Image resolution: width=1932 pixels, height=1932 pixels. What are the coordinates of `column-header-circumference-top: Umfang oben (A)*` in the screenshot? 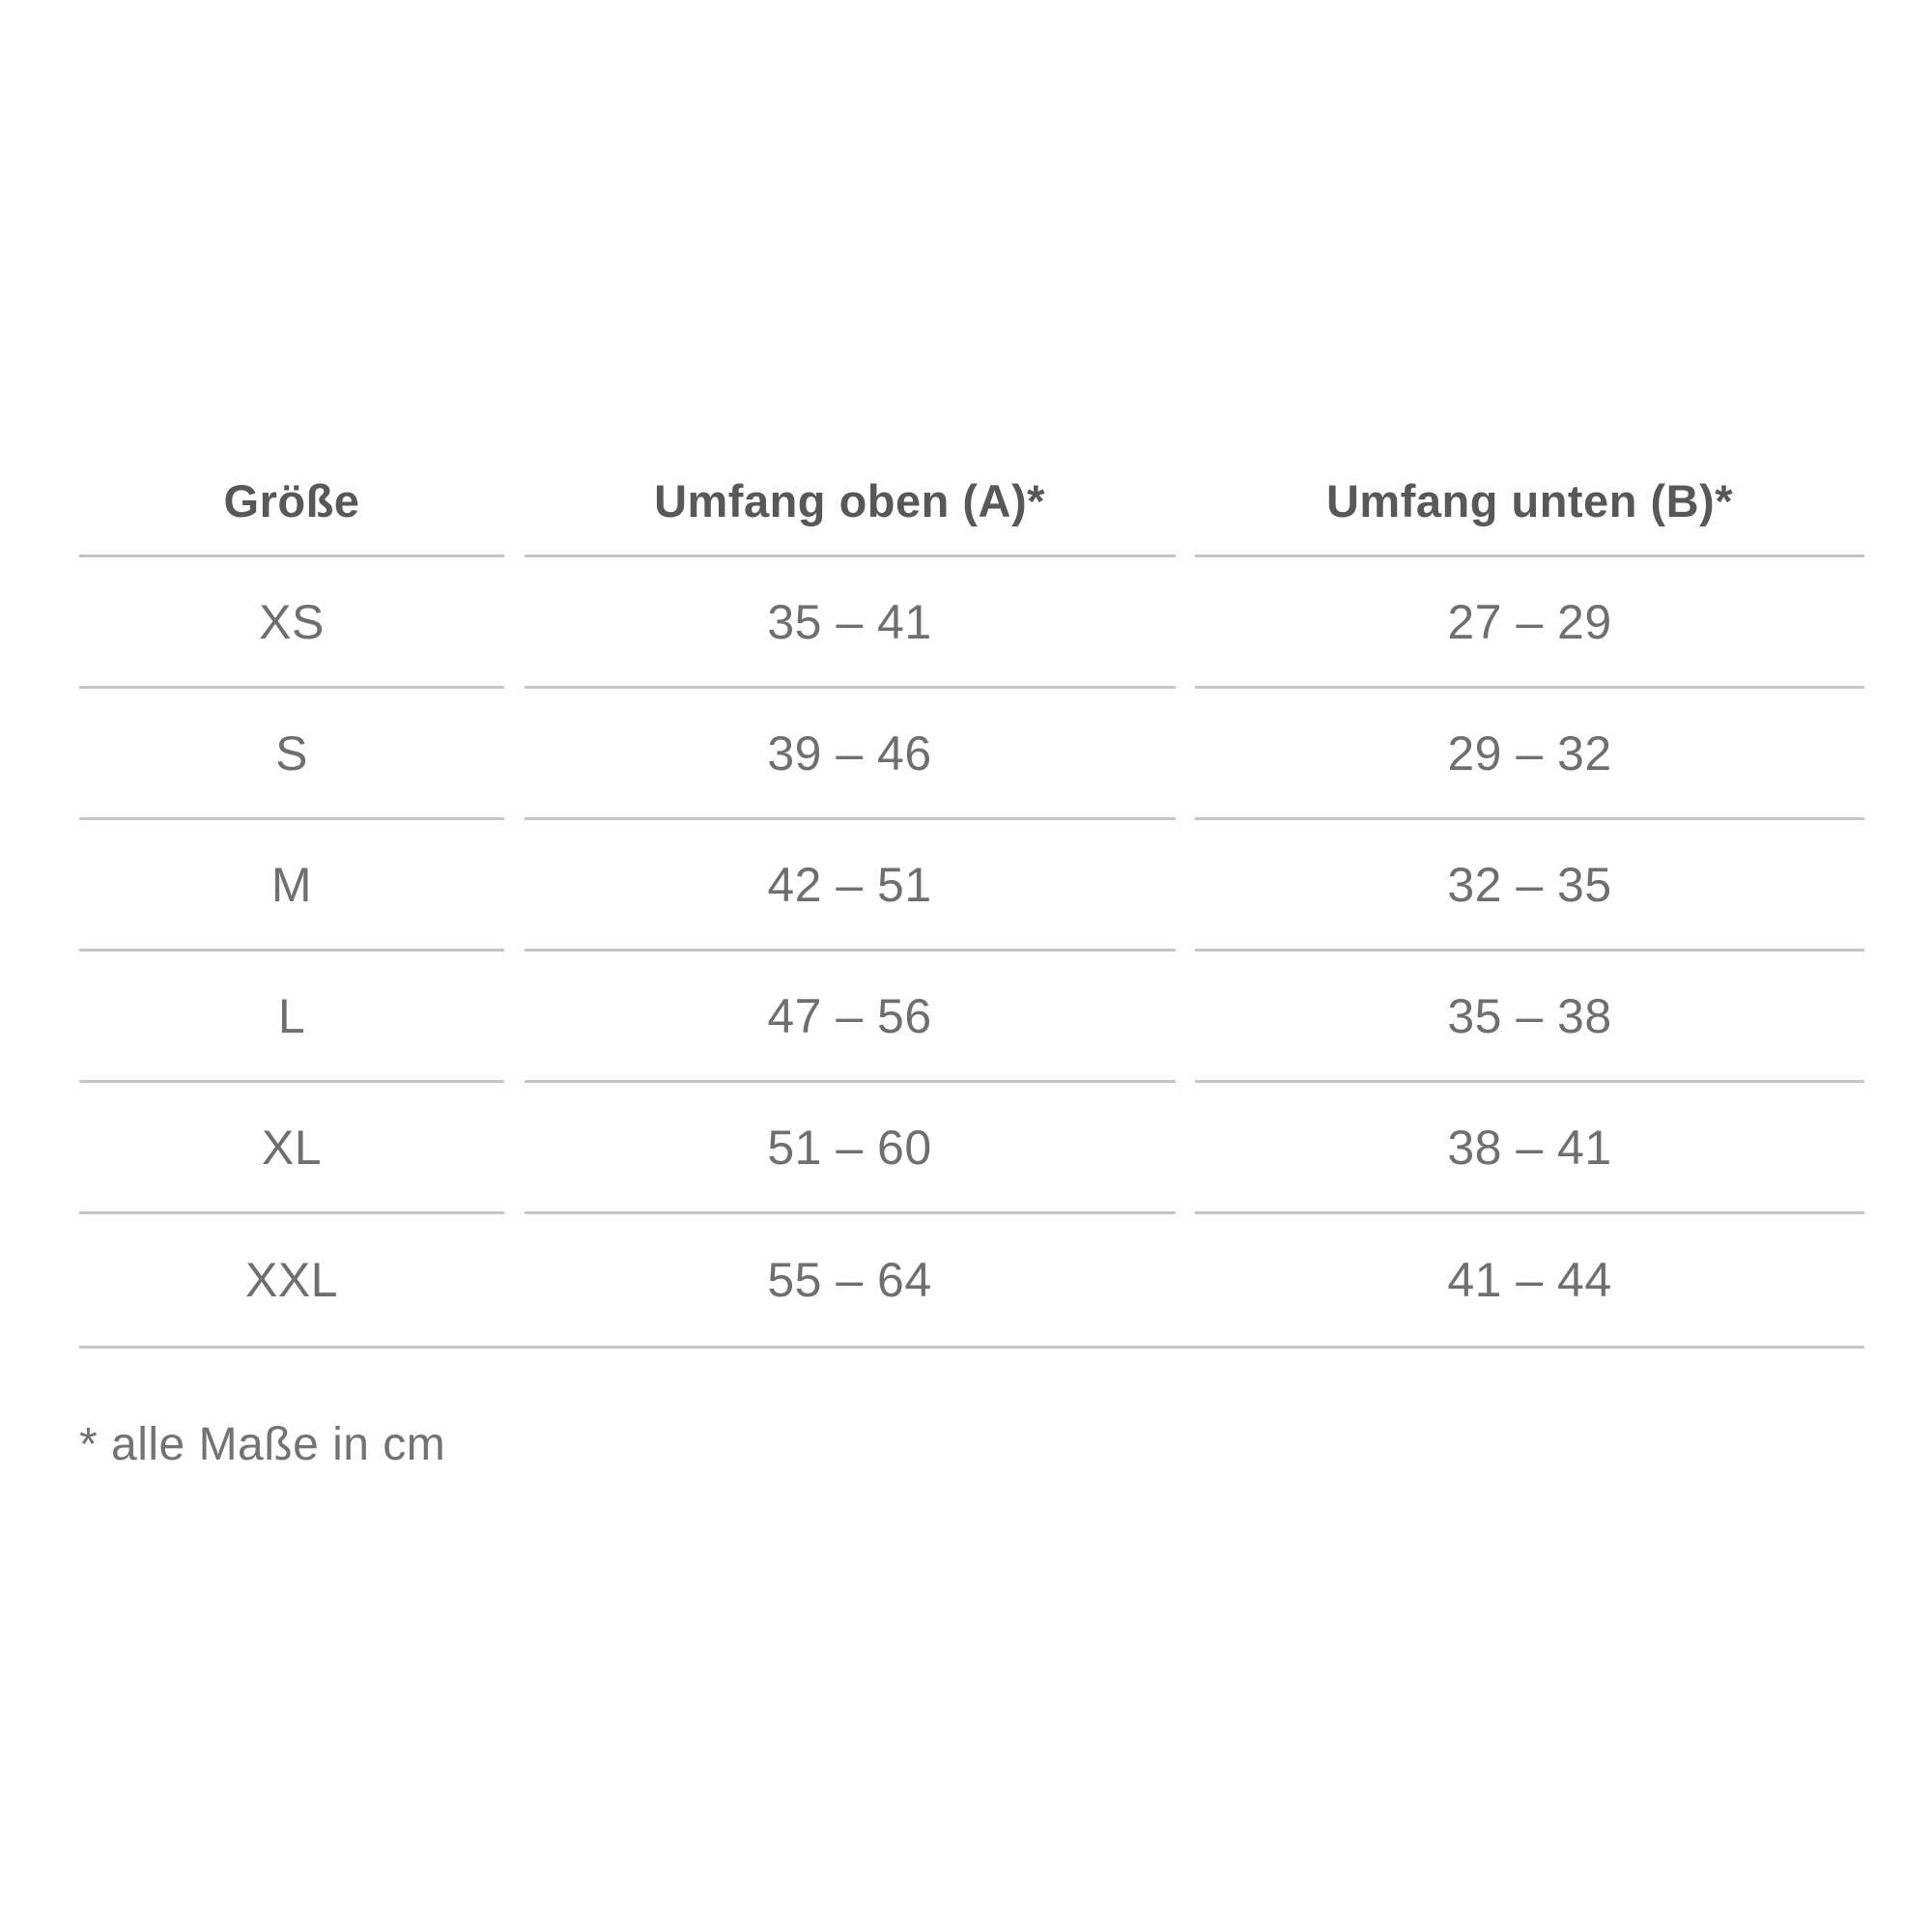 It's located at (850, 498).